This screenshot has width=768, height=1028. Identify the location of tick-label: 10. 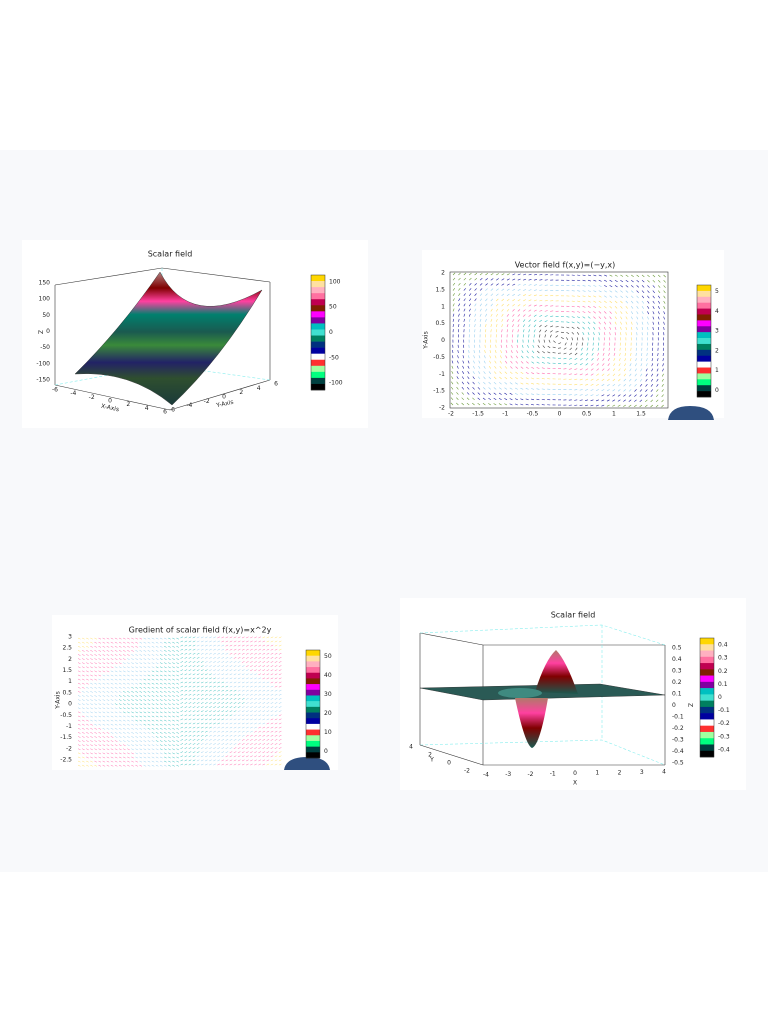
(328, 732).